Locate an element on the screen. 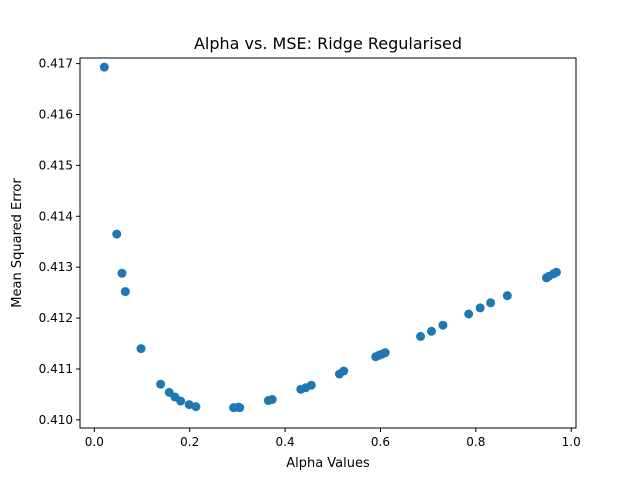 The image size is (640, 480). y-tick-label: 0.417 is located at coordinates (56, 64).